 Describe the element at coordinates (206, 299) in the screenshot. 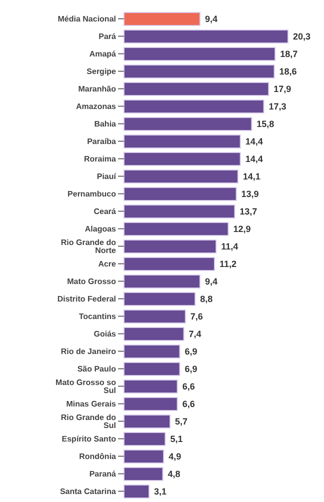

I see `data-label: 8,8` at that location.